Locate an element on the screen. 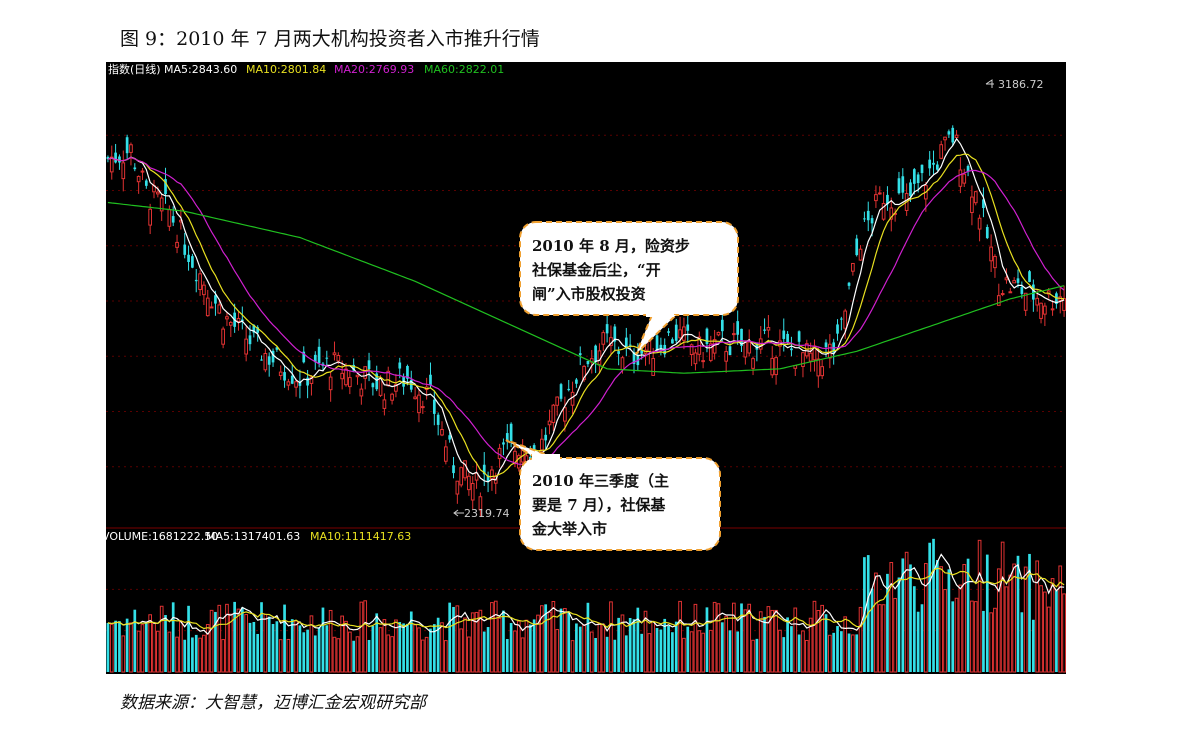 This screenshot has height=730, width=1190. legend-volume: VOLUME:1681222.50 is located at coordinates (162, 536).